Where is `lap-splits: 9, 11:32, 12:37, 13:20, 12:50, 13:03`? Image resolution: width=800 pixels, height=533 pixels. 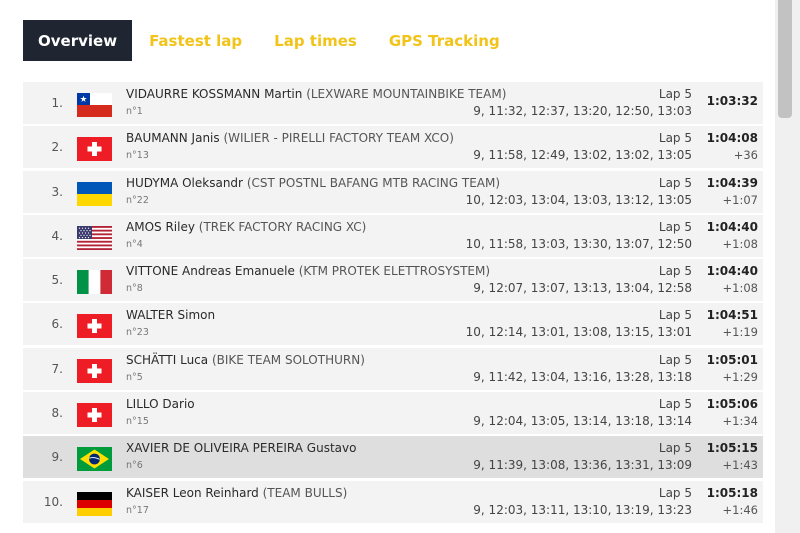
lap-splits: 9, 11:32, 12:37, 13:20, 12:50, 13:03 is located at coordinates (582, 111).